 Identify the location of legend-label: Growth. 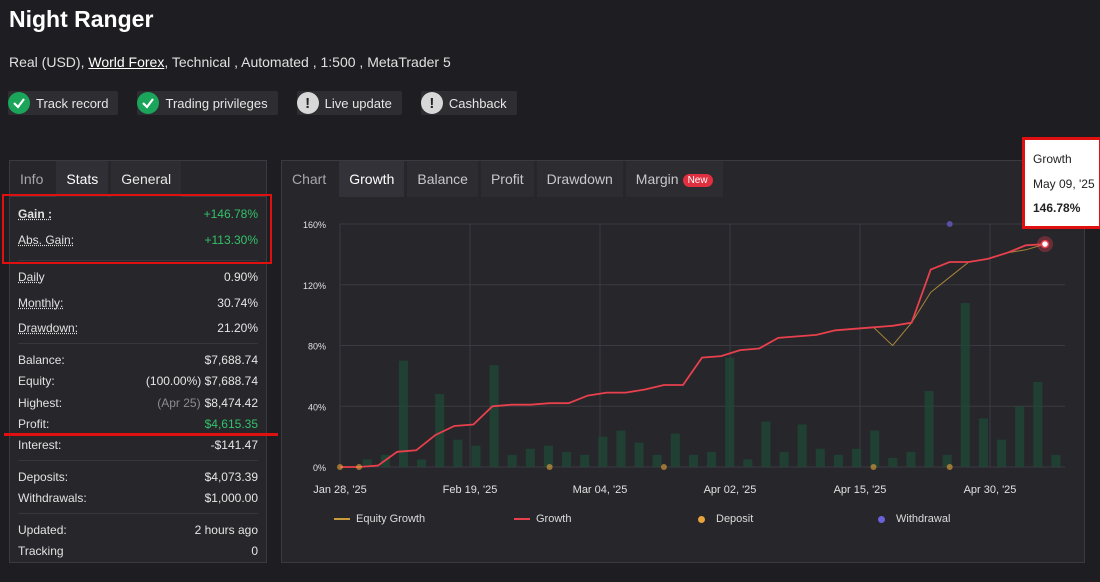
(554, 519).